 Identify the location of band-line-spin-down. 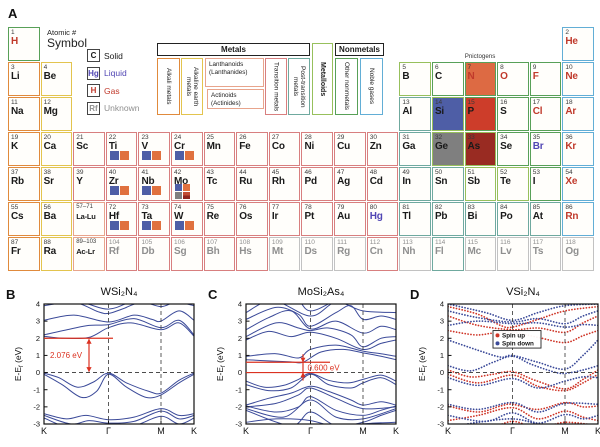
(523, 324).